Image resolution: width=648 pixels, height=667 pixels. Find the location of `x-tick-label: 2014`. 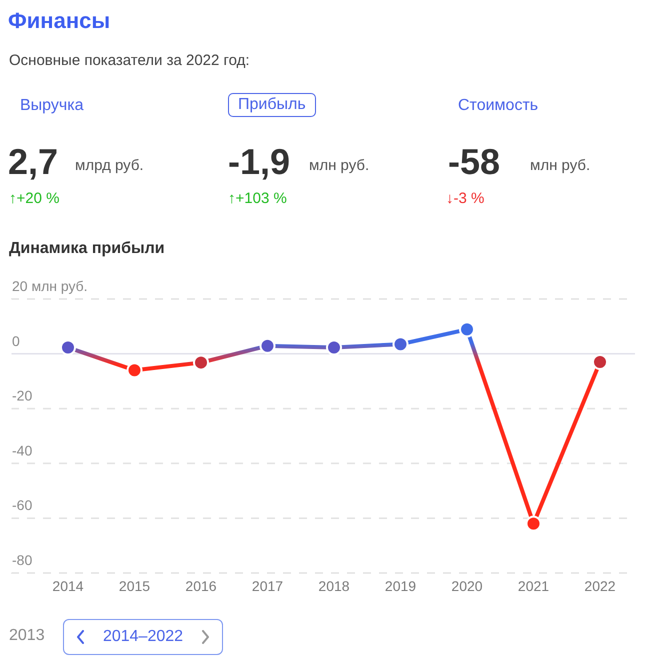

x-tick-label: 2014 is located at coordinates (68, 586).